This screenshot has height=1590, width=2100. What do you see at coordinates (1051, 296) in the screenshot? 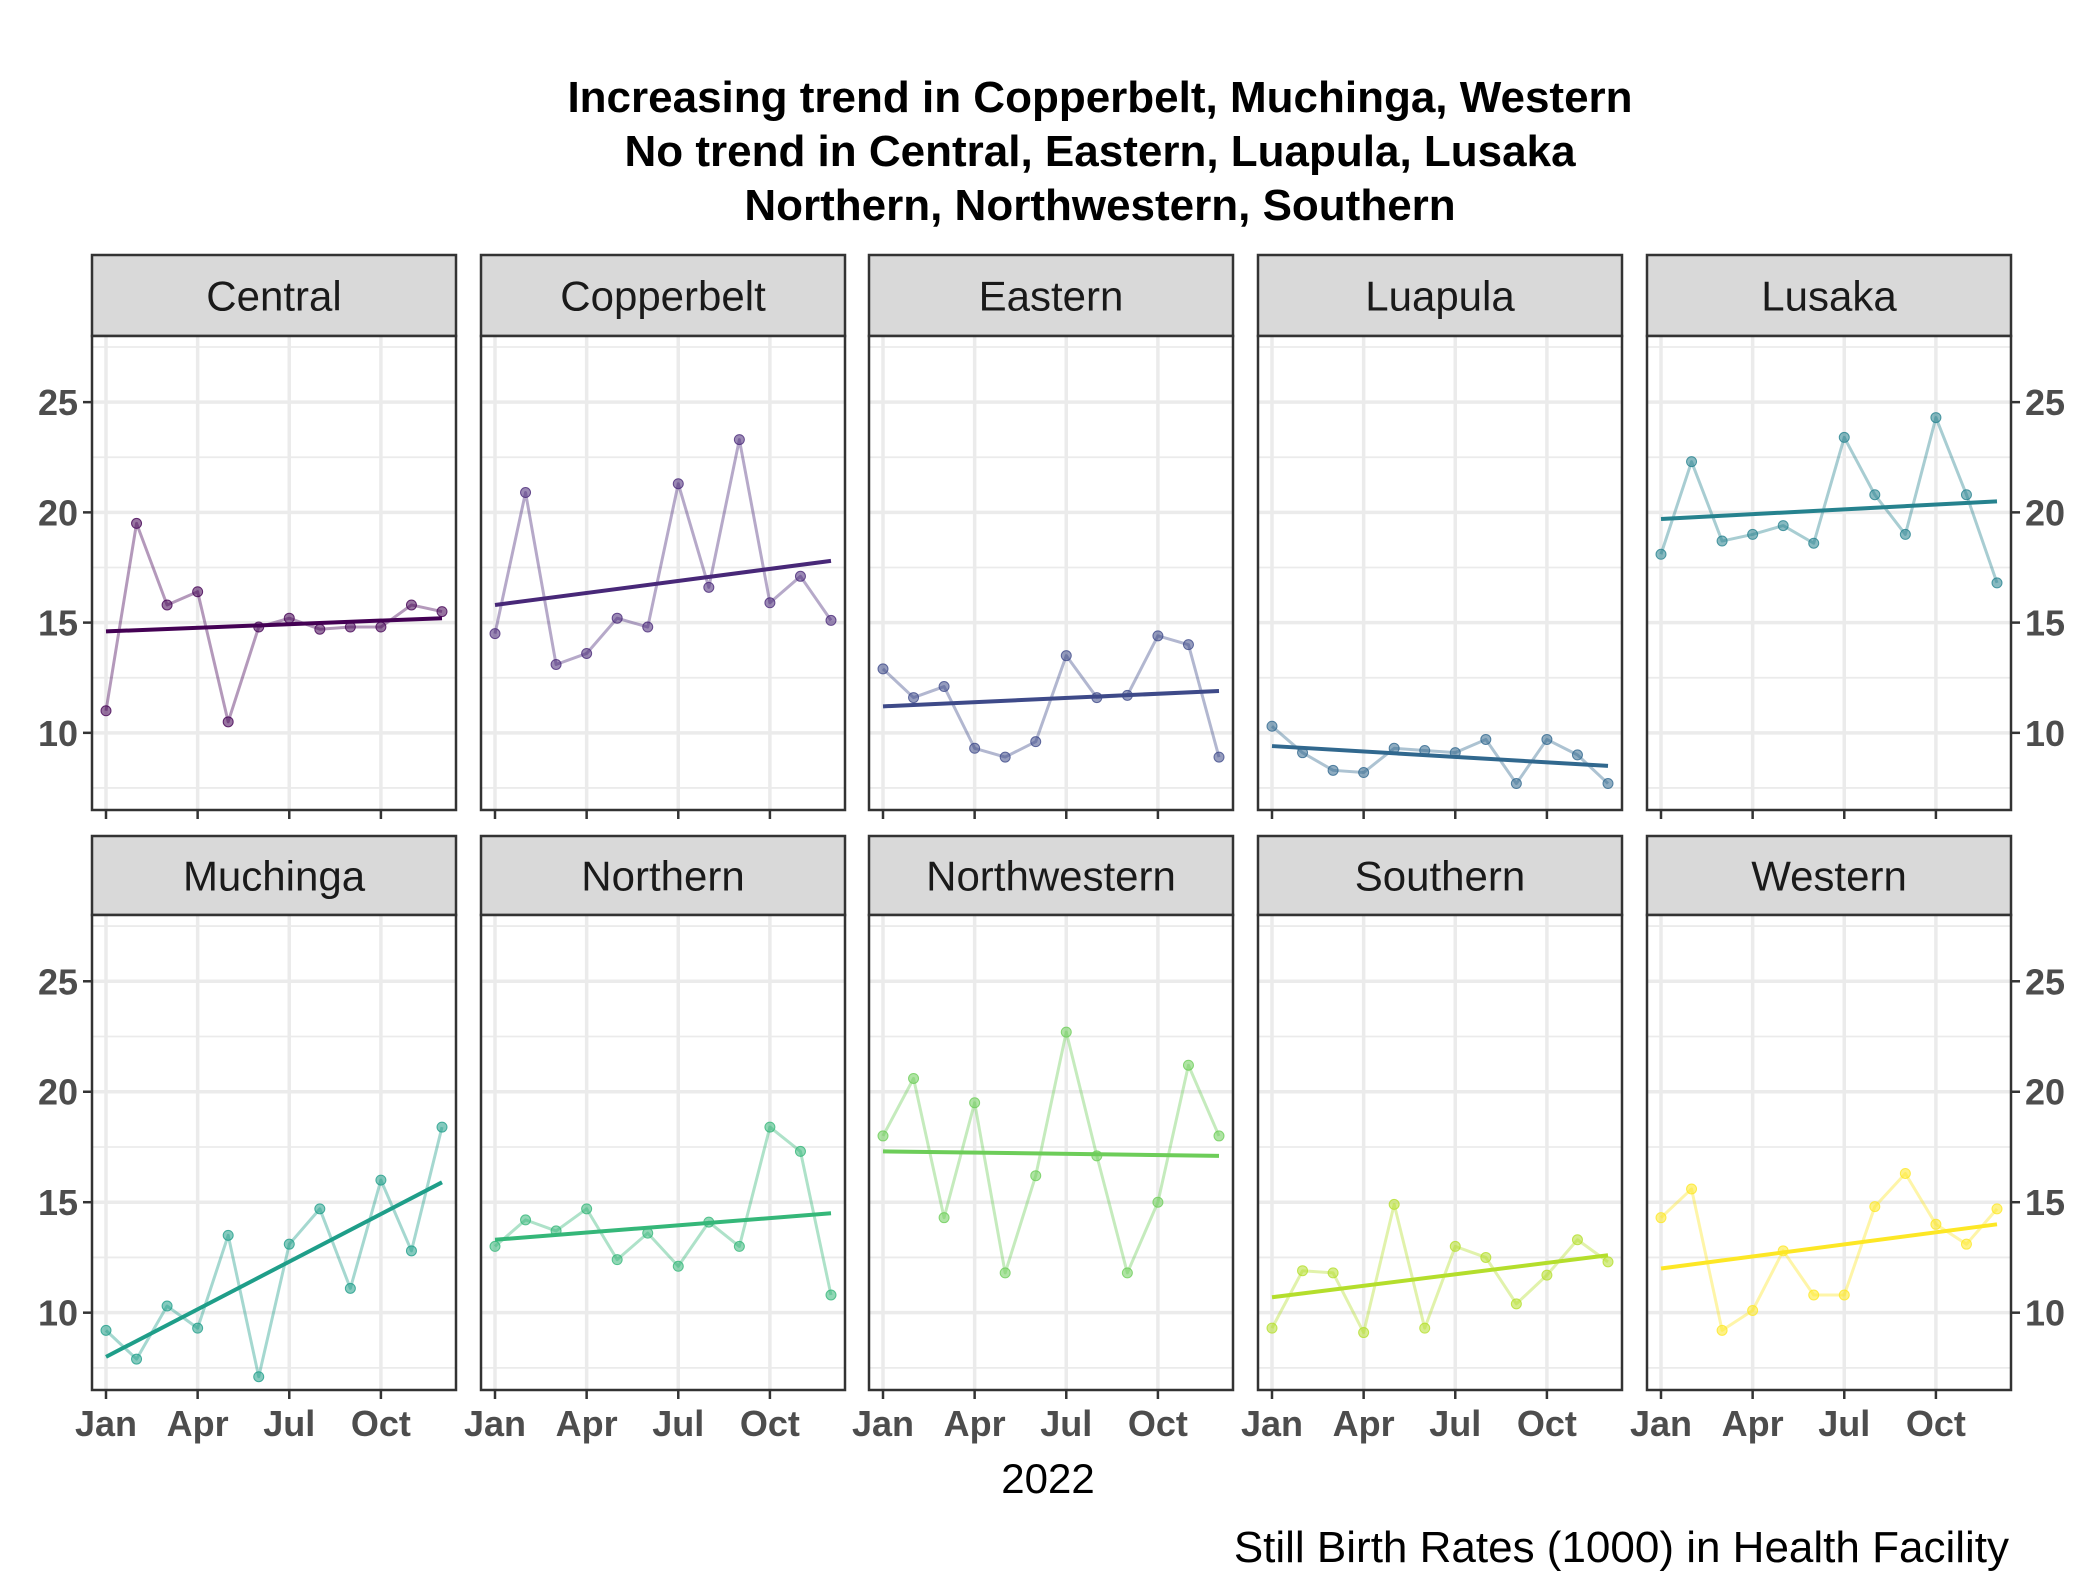
I see `facet-label-eastern: Eastern` at bounding box center [1051, 296].